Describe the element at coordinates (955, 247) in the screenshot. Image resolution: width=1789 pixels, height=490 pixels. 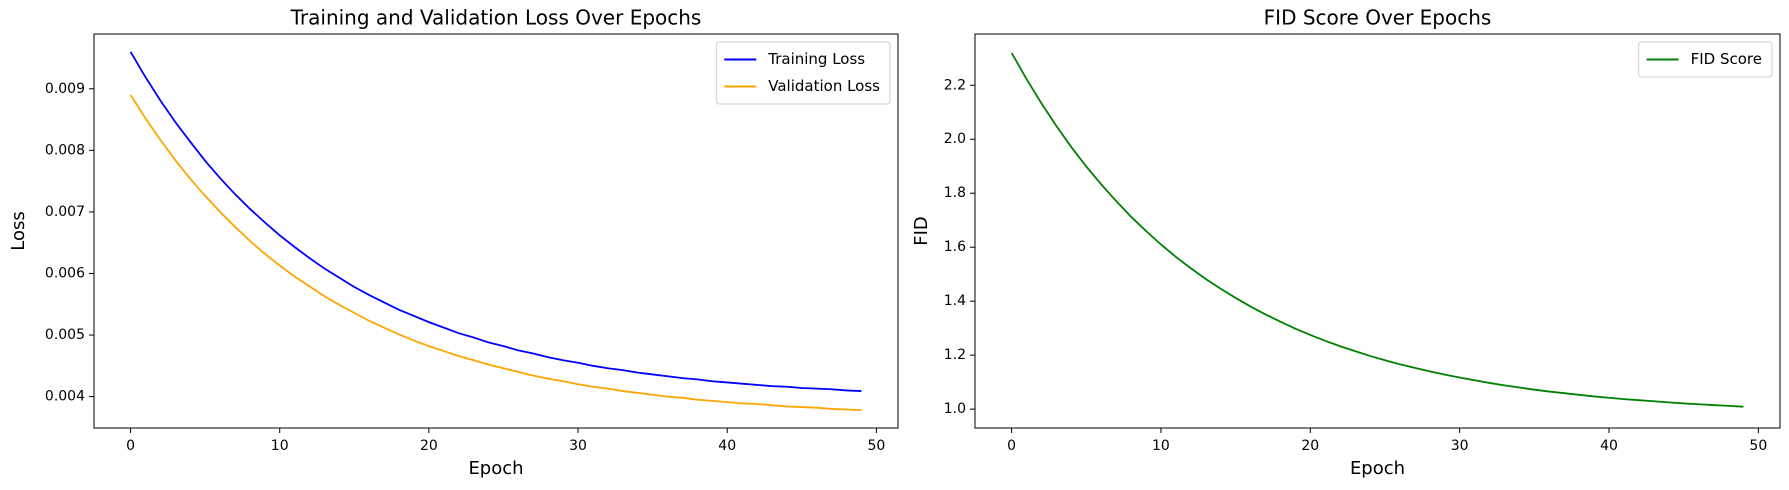
I see `y-tick-label: 1.6` at that location.